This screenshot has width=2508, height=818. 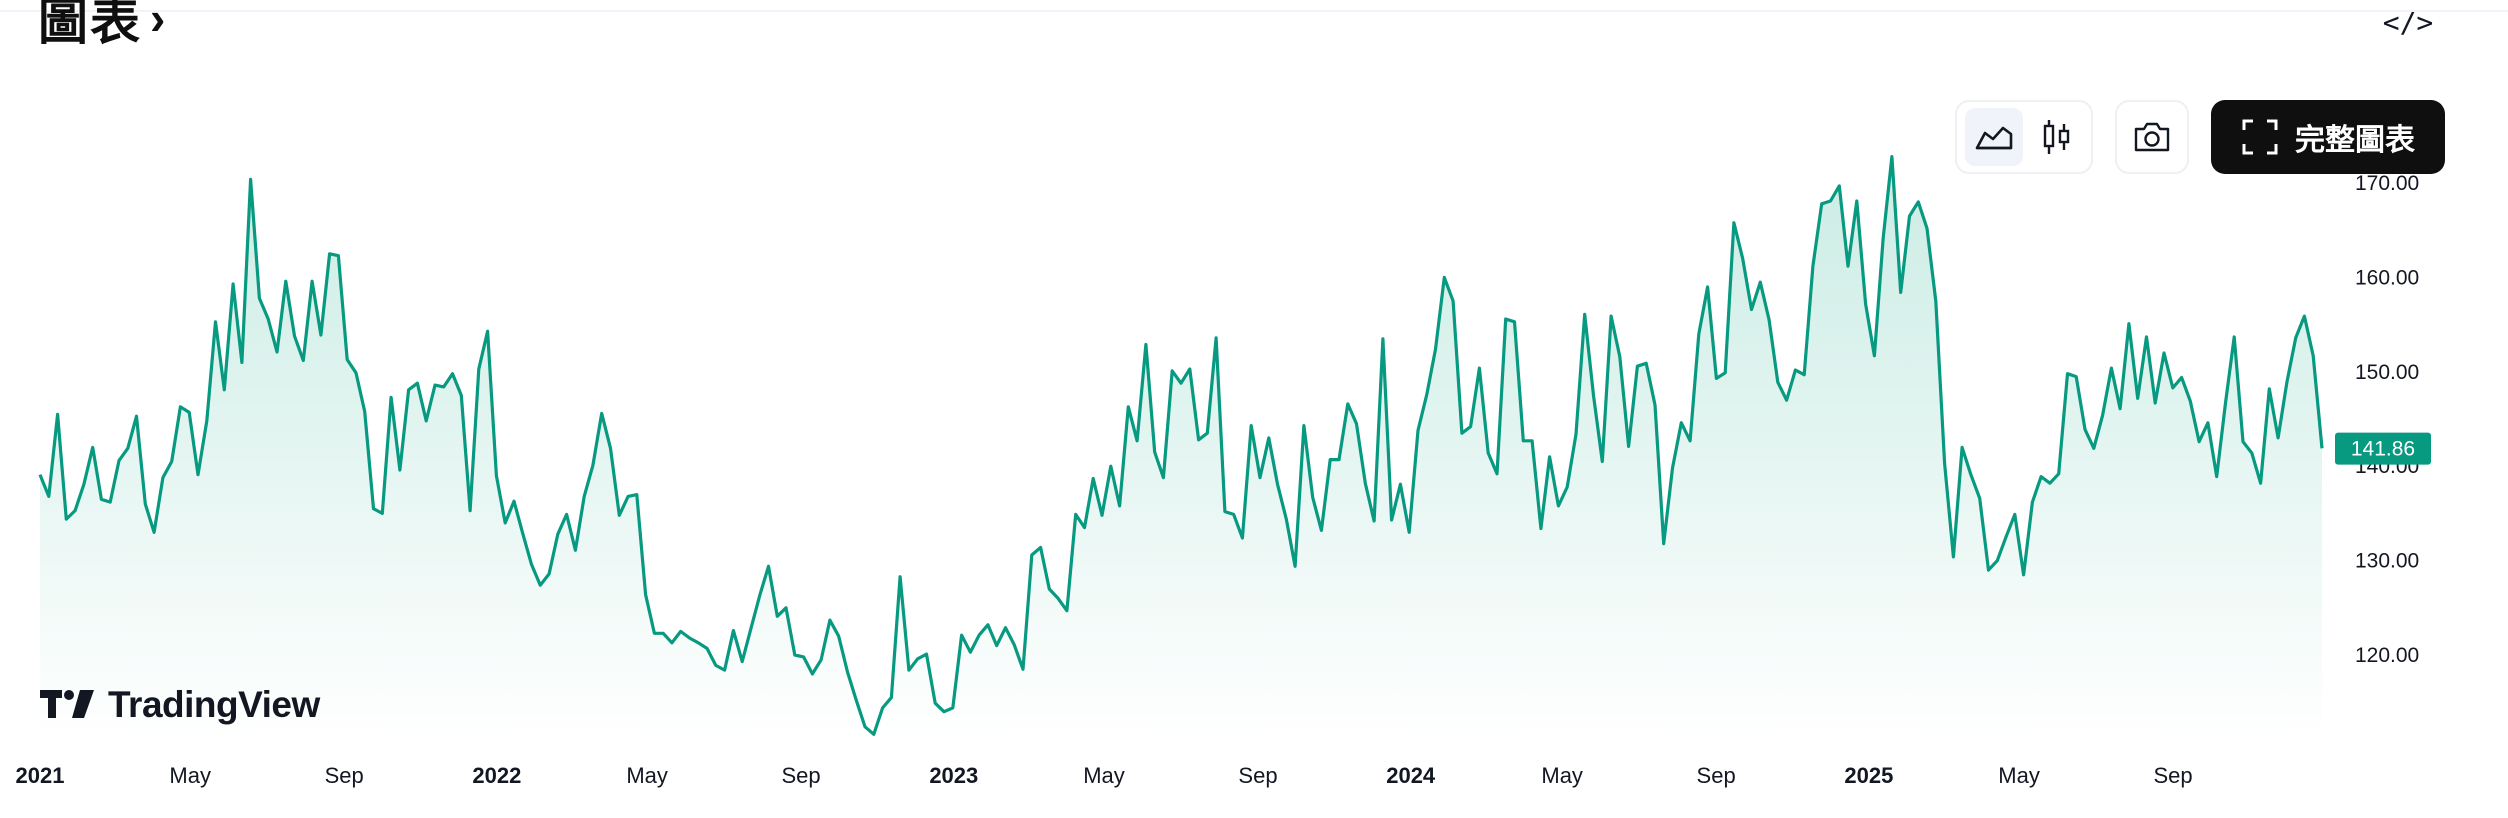 I want to click on embed-code-button: </>, so click(x=2408, y=22).